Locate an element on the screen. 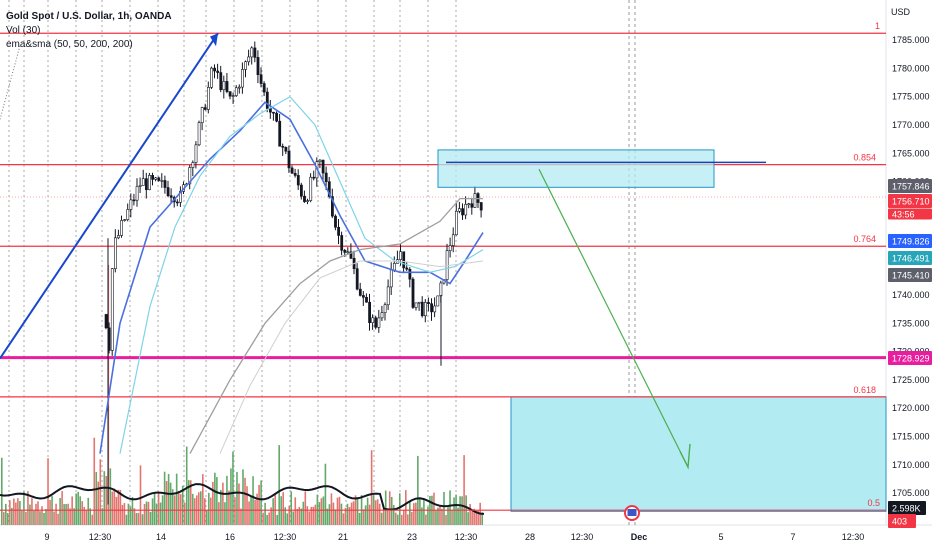 Image resolution: width=932 pixels, height=555 pixels. price-tick-label-2: 1775.000 is located at coordinates (911, 97).